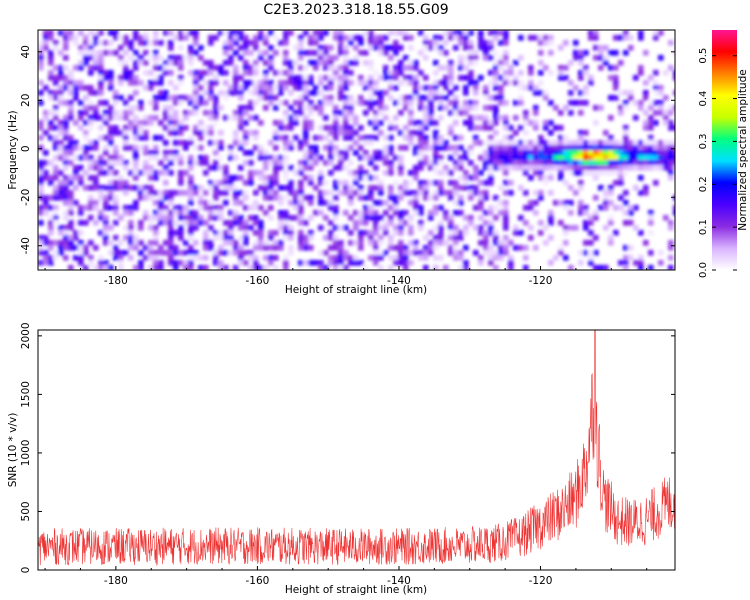 Image resolution: width=750 pixels, height=600 pixels. Describe the element at coordinates (116, 581) in the screenshot. I see `x-tick-label: -180` at that location.